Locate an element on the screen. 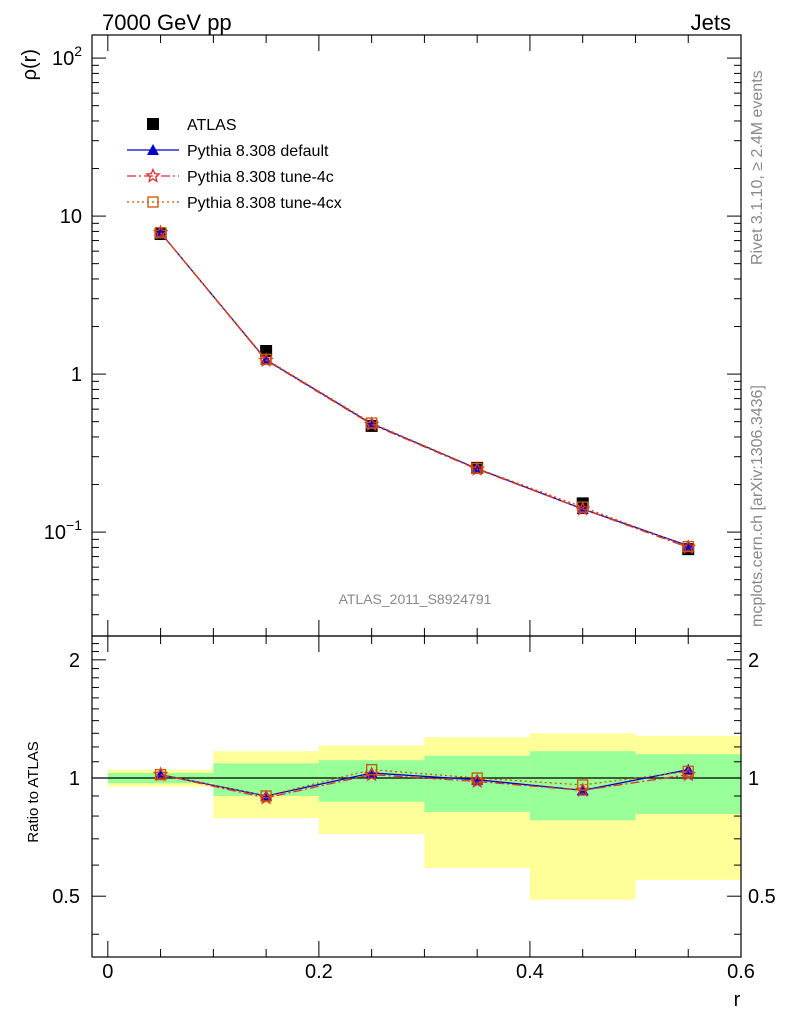 Image resolution: width=786 pixels, height=1024 pixels. analysis-id-label: ATLAS_2011_S8924791 is located at coordinates (415, 599).